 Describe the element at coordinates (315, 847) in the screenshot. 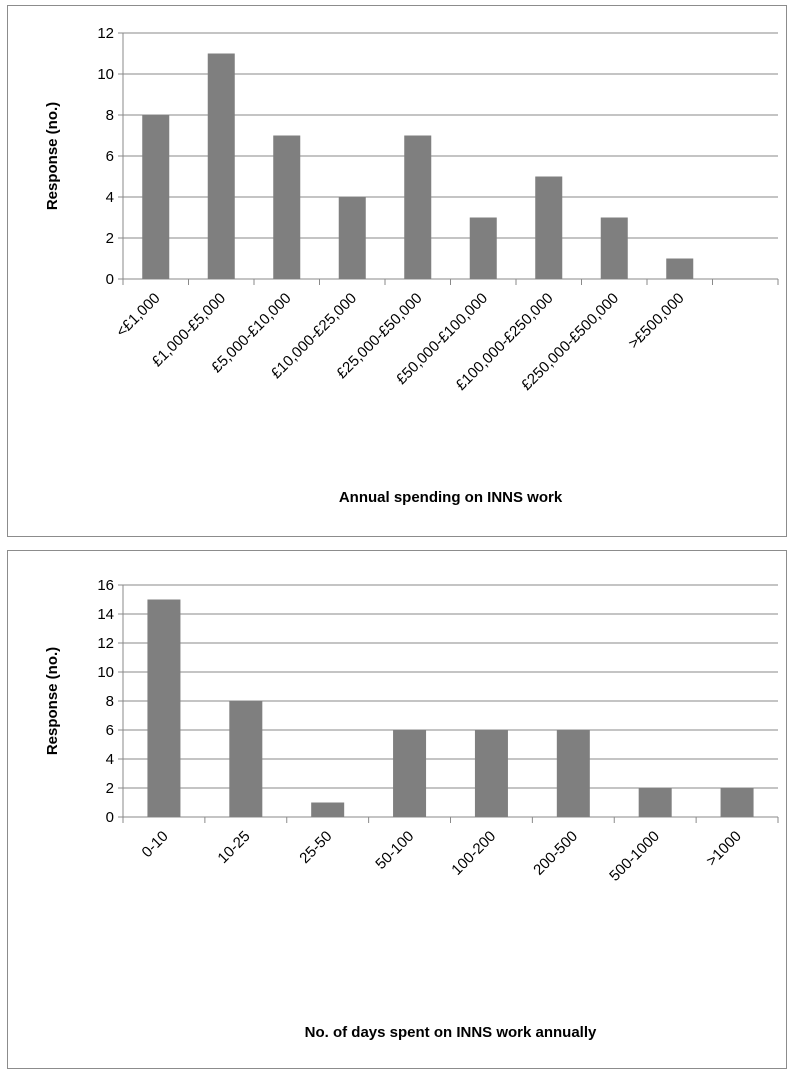

I see `days-category-label: 25-50` at that location.